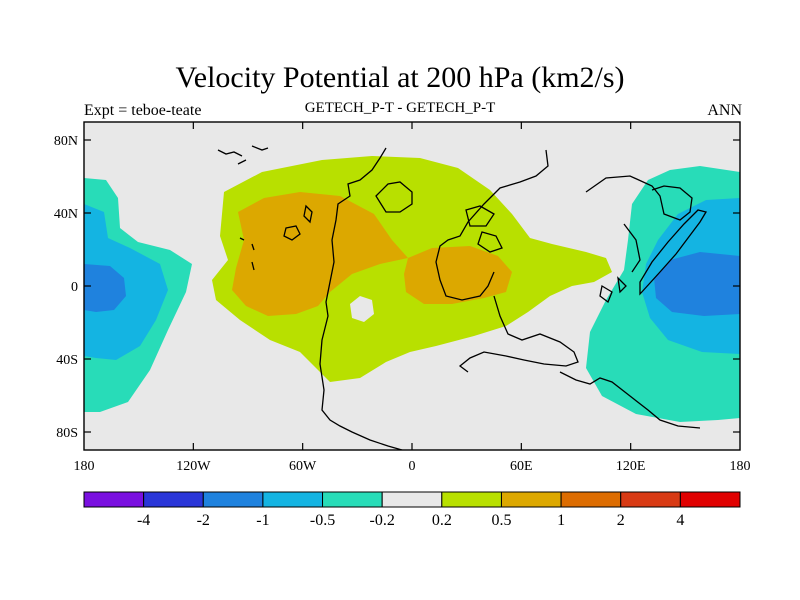 Image resolution: width=800 pixels, height=600 pixels. What do you see at coordinates (697, 284) in the screenshot?
I see `contour-neg-east-core` at bounding box center [697, 284].